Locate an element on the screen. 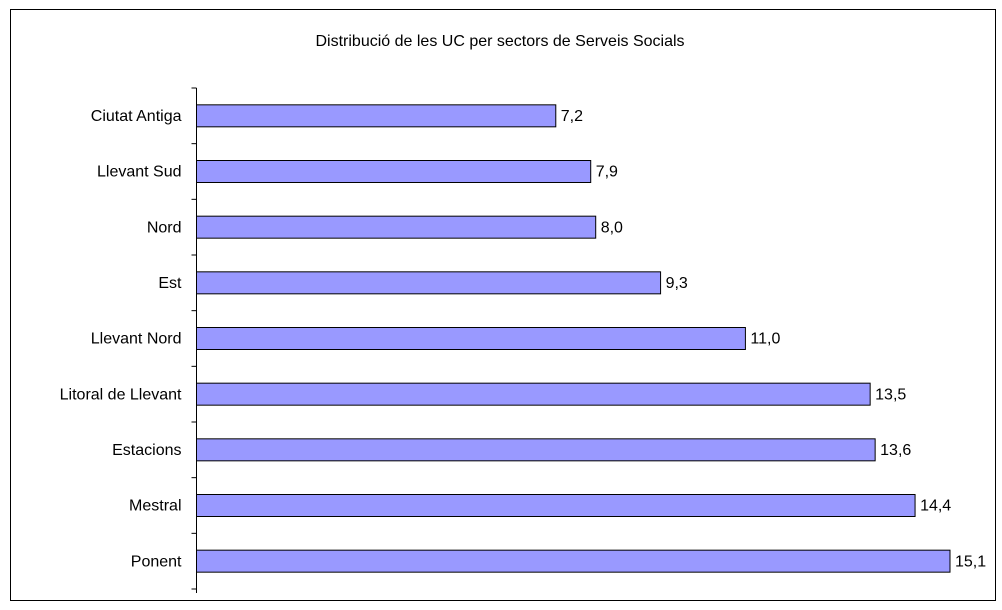 This screenshot has width=1002, height=610. y-tick-label: Estacions is located at coordinates (146, 450).